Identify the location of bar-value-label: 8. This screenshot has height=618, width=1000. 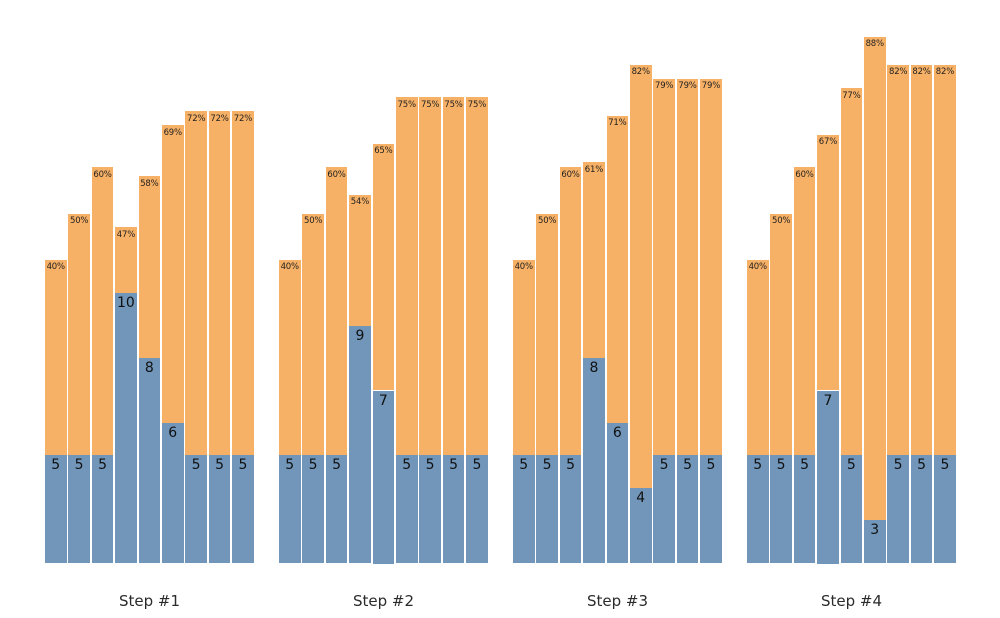
(149, 368).